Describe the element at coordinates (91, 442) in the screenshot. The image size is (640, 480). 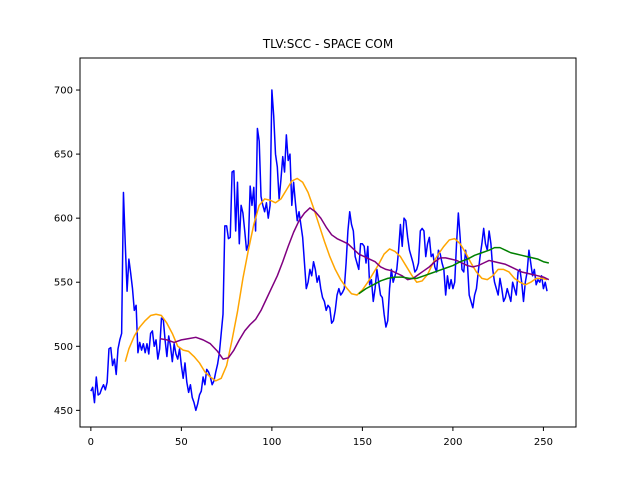
I see `x-tick-label: 0` at that location.